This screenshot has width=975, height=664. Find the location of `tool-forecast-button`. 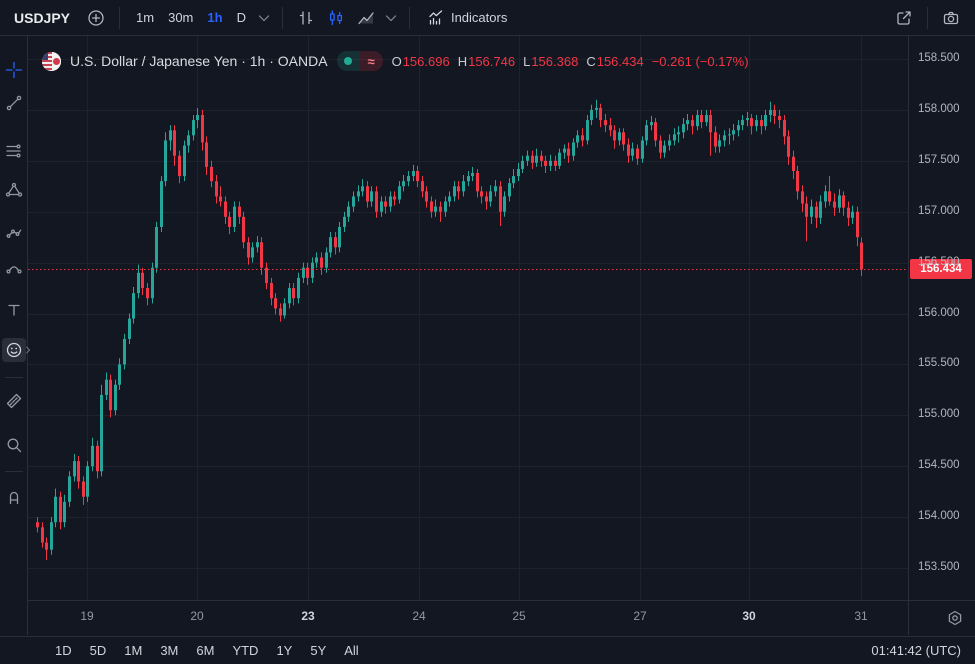

tool-forecast-button is located at coordinates (14, 232).